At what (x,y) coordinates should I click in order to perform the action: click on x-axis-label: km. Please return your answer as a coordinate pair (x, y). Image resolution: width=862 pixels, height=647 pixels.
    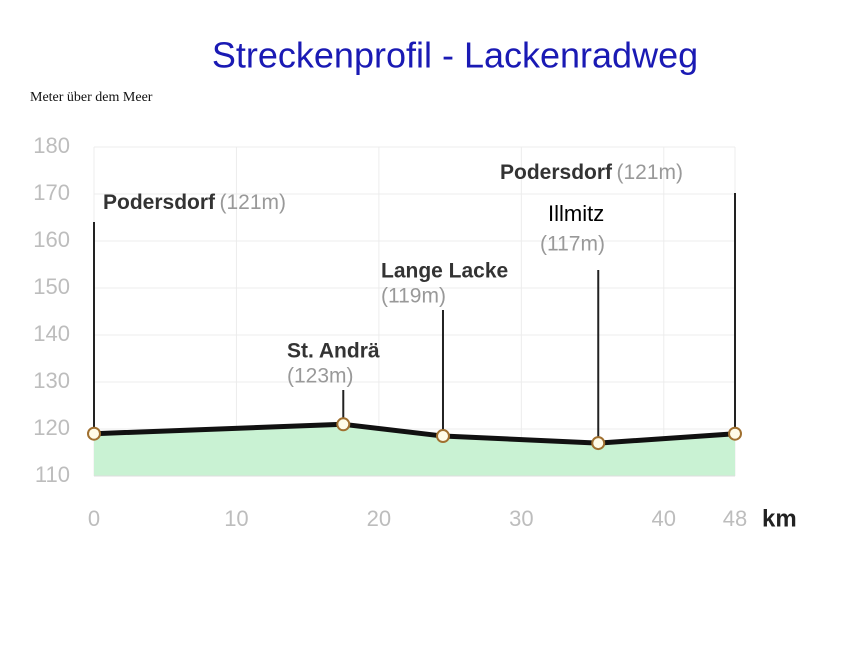
    Looking at the image, I should click on (779, 518).